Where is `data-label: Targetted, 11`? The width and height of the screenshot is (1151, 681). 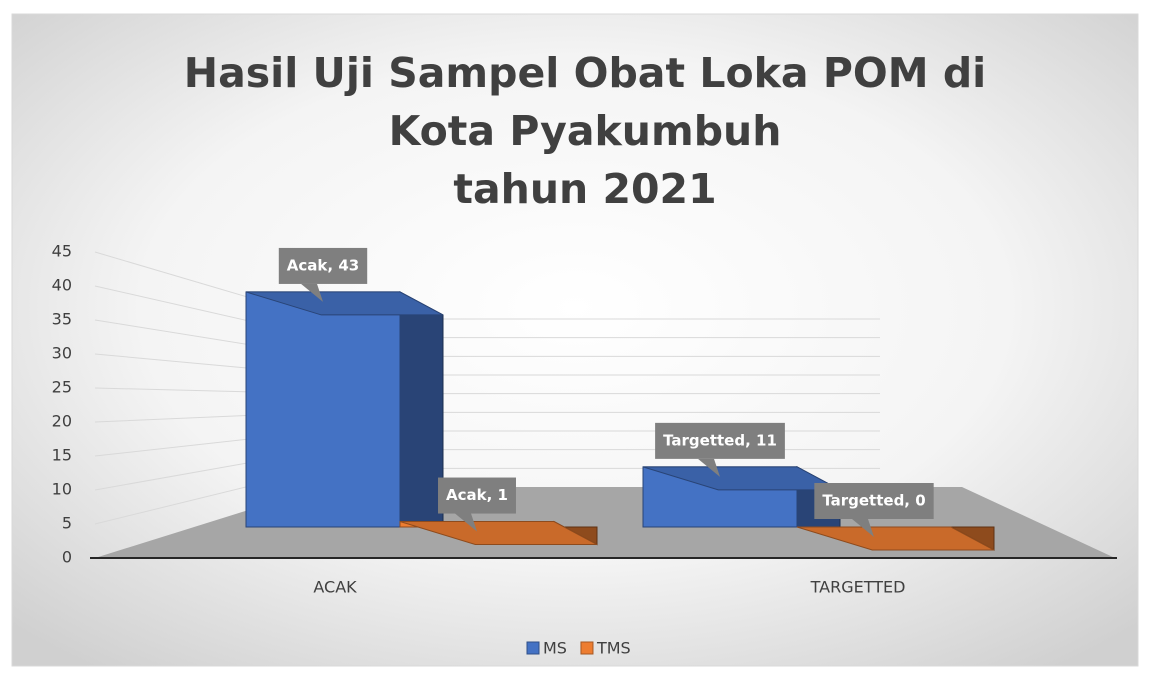 data-label: Targetted, 11 is located at coordinates (720, 449).